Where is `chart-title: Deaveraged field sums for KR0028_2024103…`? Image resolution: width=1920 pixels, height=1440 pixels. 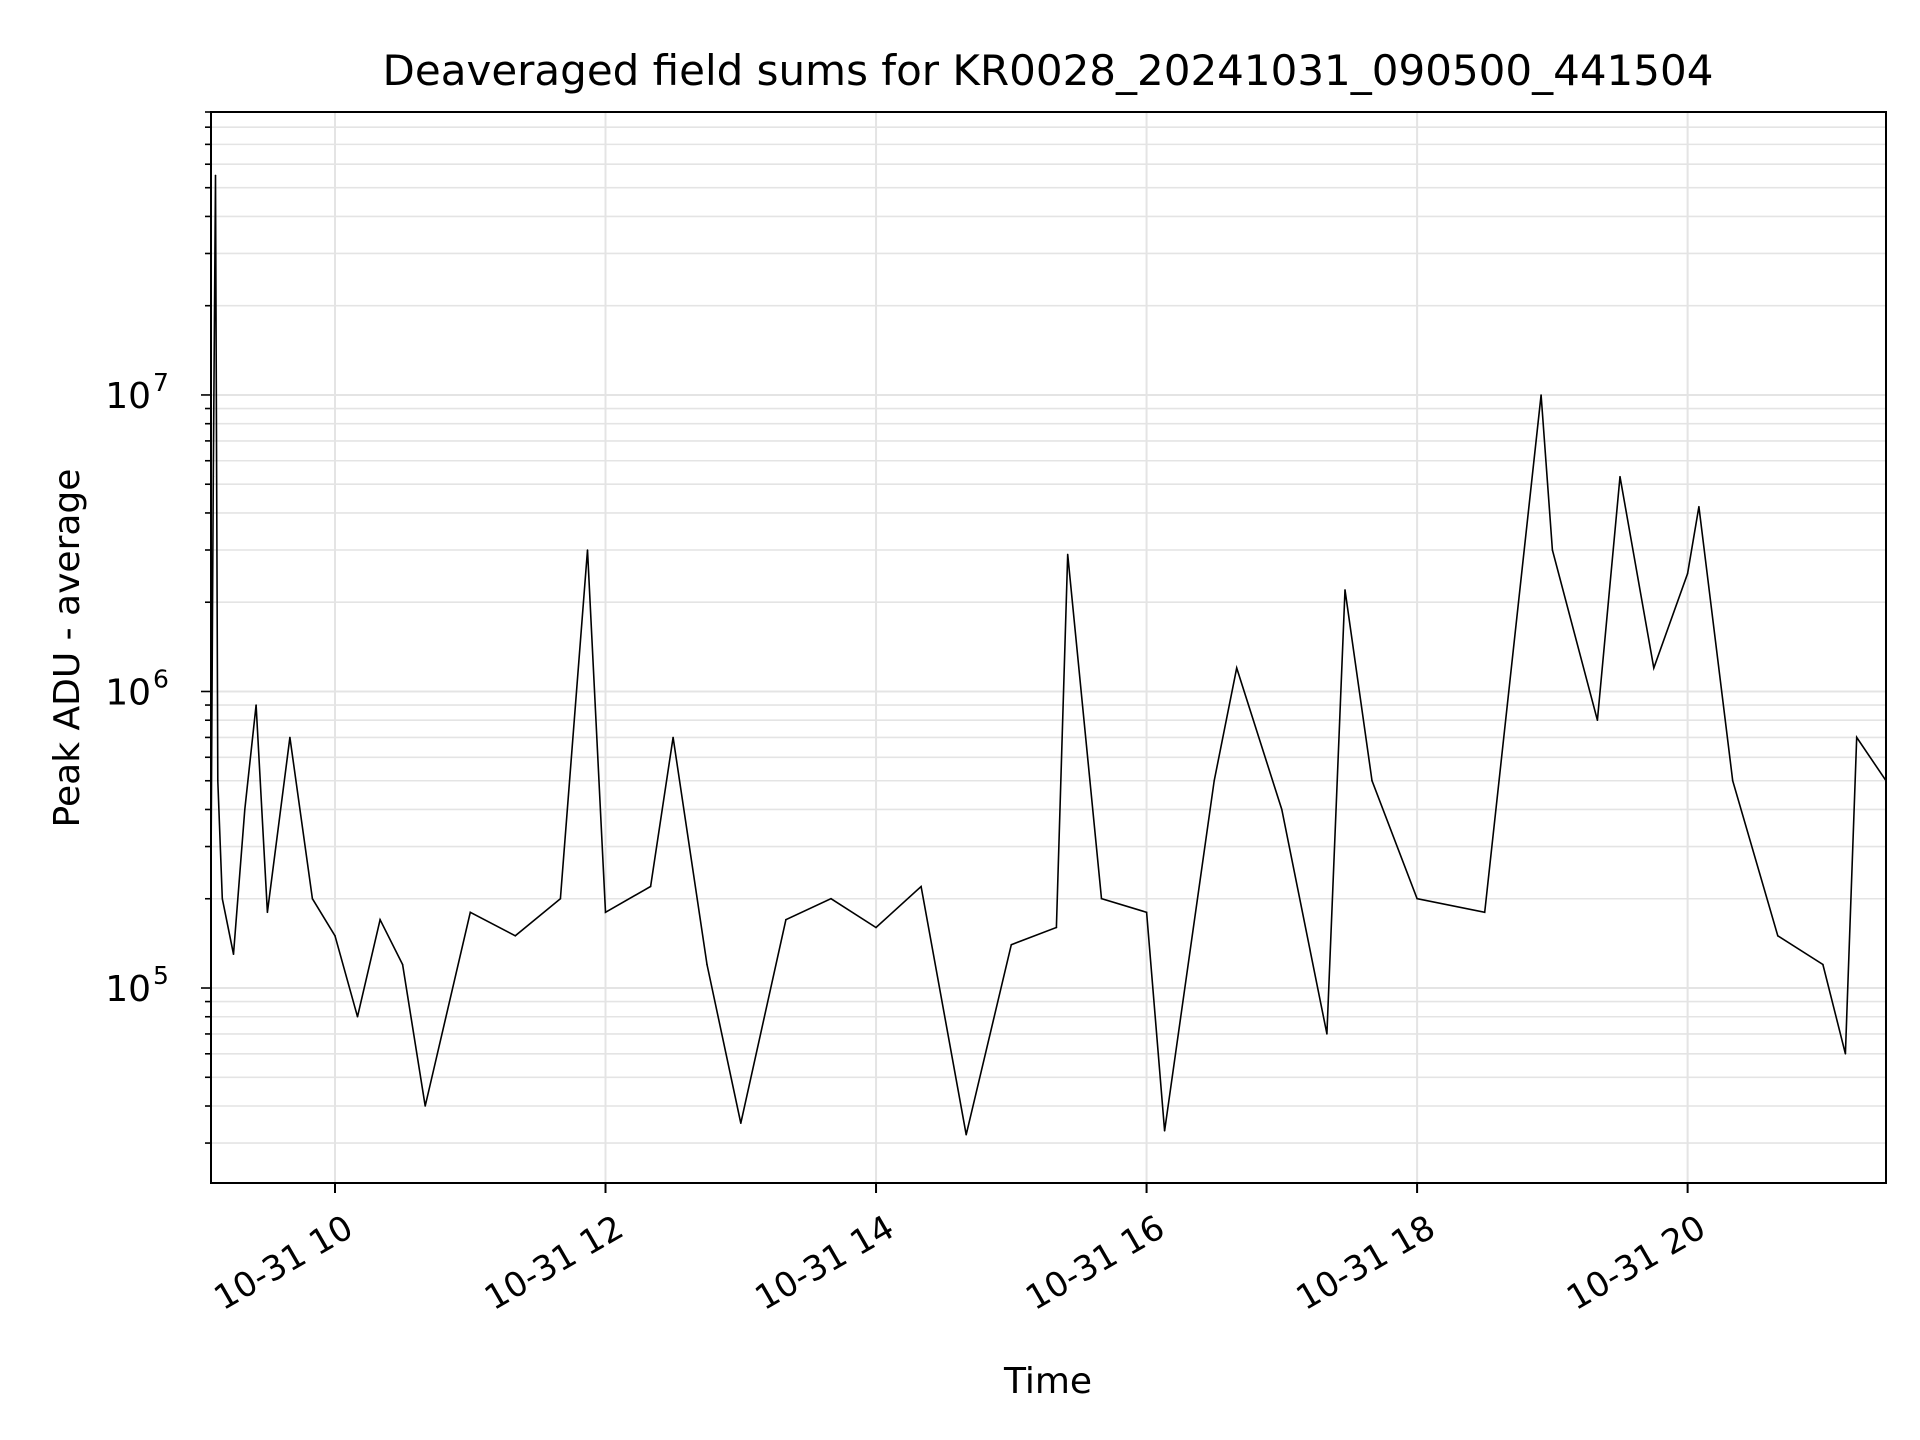
chart-title: Deaveraged field sums for KR0028_2024103… is located at coordinates (1048, 70).